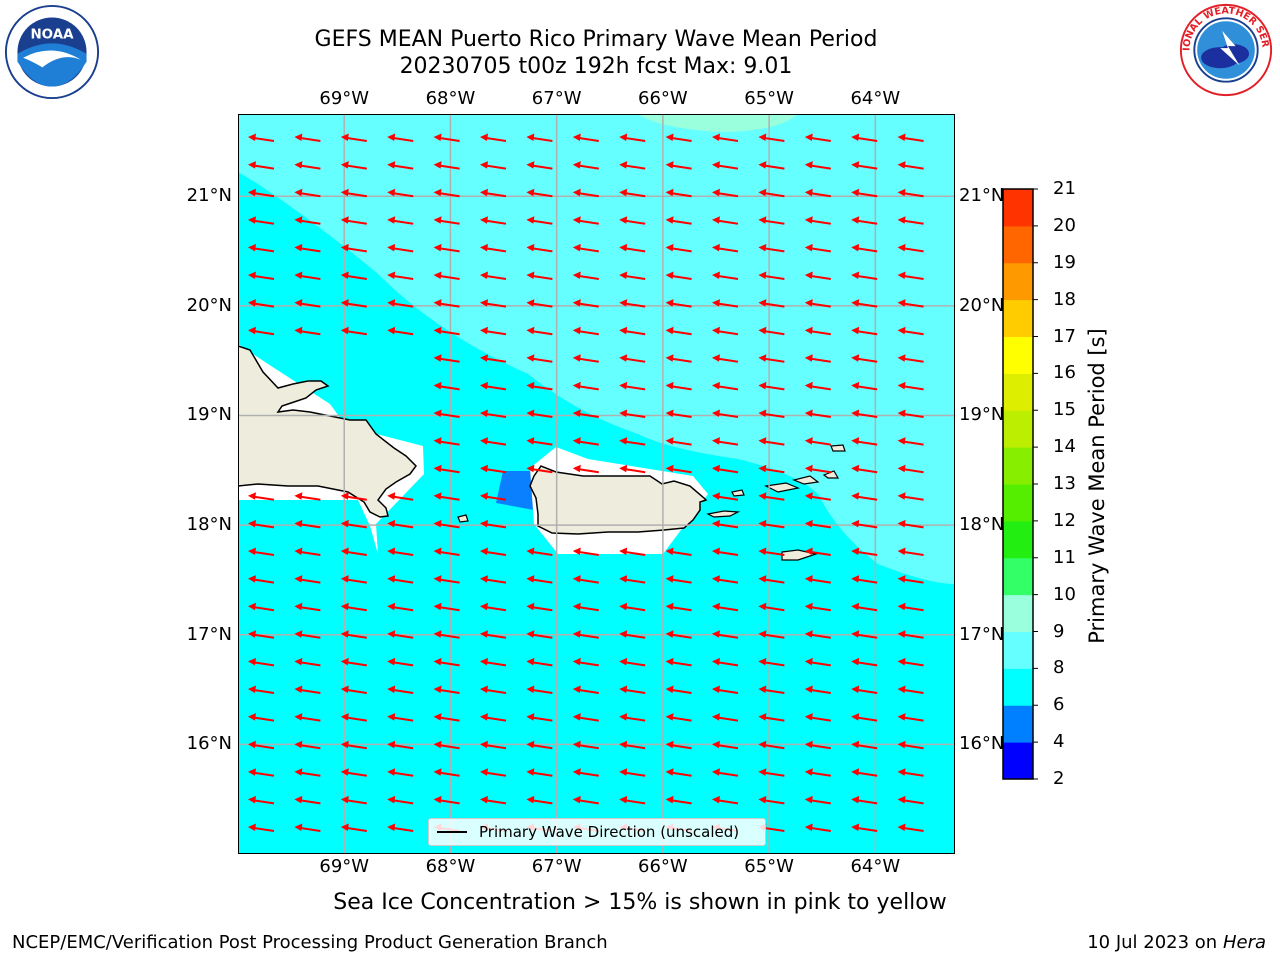 This screenshot has width=1280, height=960. What do you see at coordinates (1064, 336) in the screenshot?
I see `colorbar-tick: 17` at bounding box center [1064, 336].